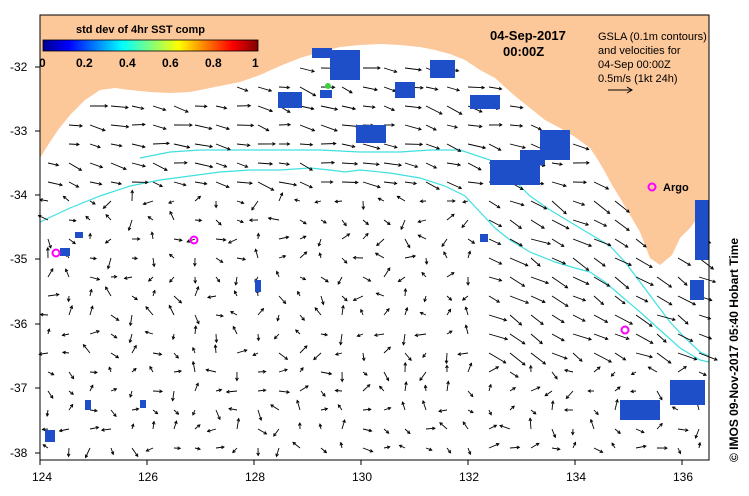  What do you see at coordinates (371, 134) in the screenshot?
I see `sst-patch` at bounding box center [371, 134].